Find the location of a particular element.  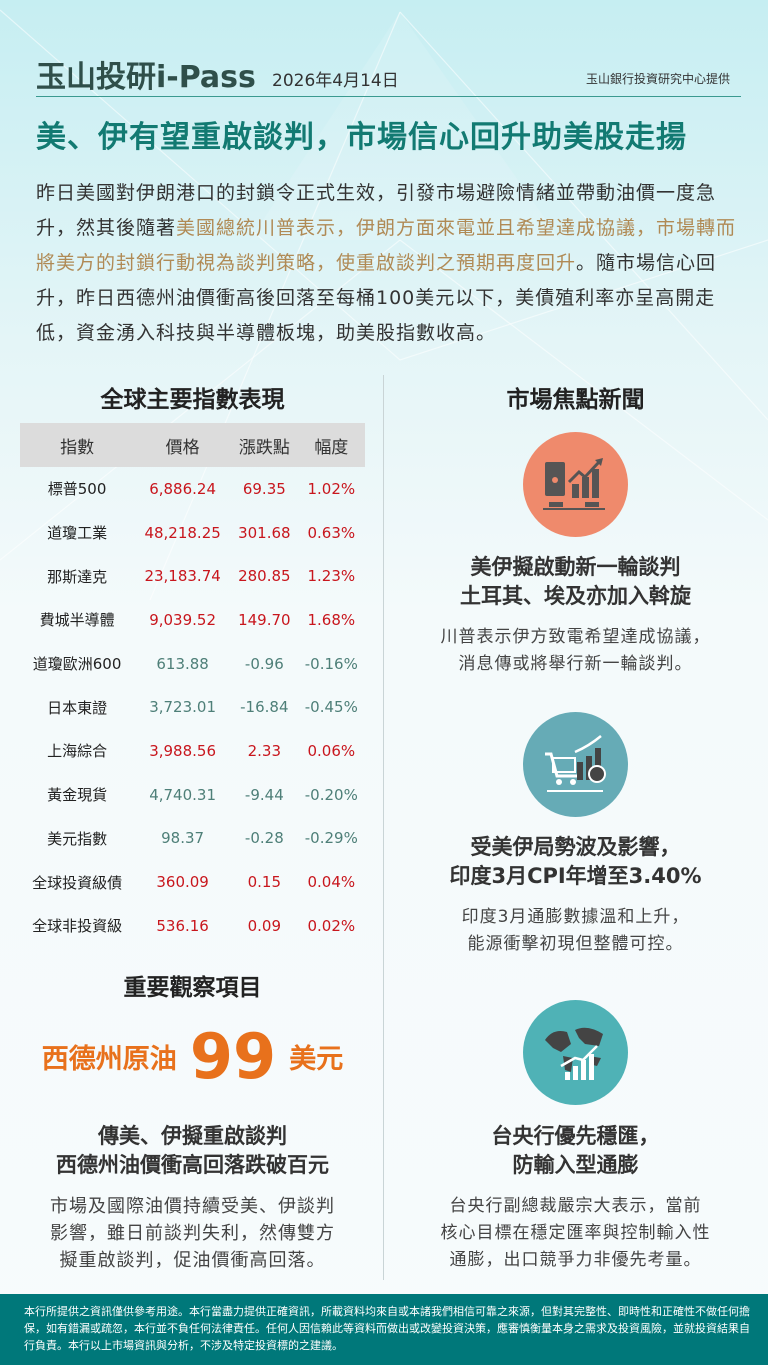

table-row: 黃金現貨 4,740.31 -9.44 -0.20% is located at coordinates (192, 795).